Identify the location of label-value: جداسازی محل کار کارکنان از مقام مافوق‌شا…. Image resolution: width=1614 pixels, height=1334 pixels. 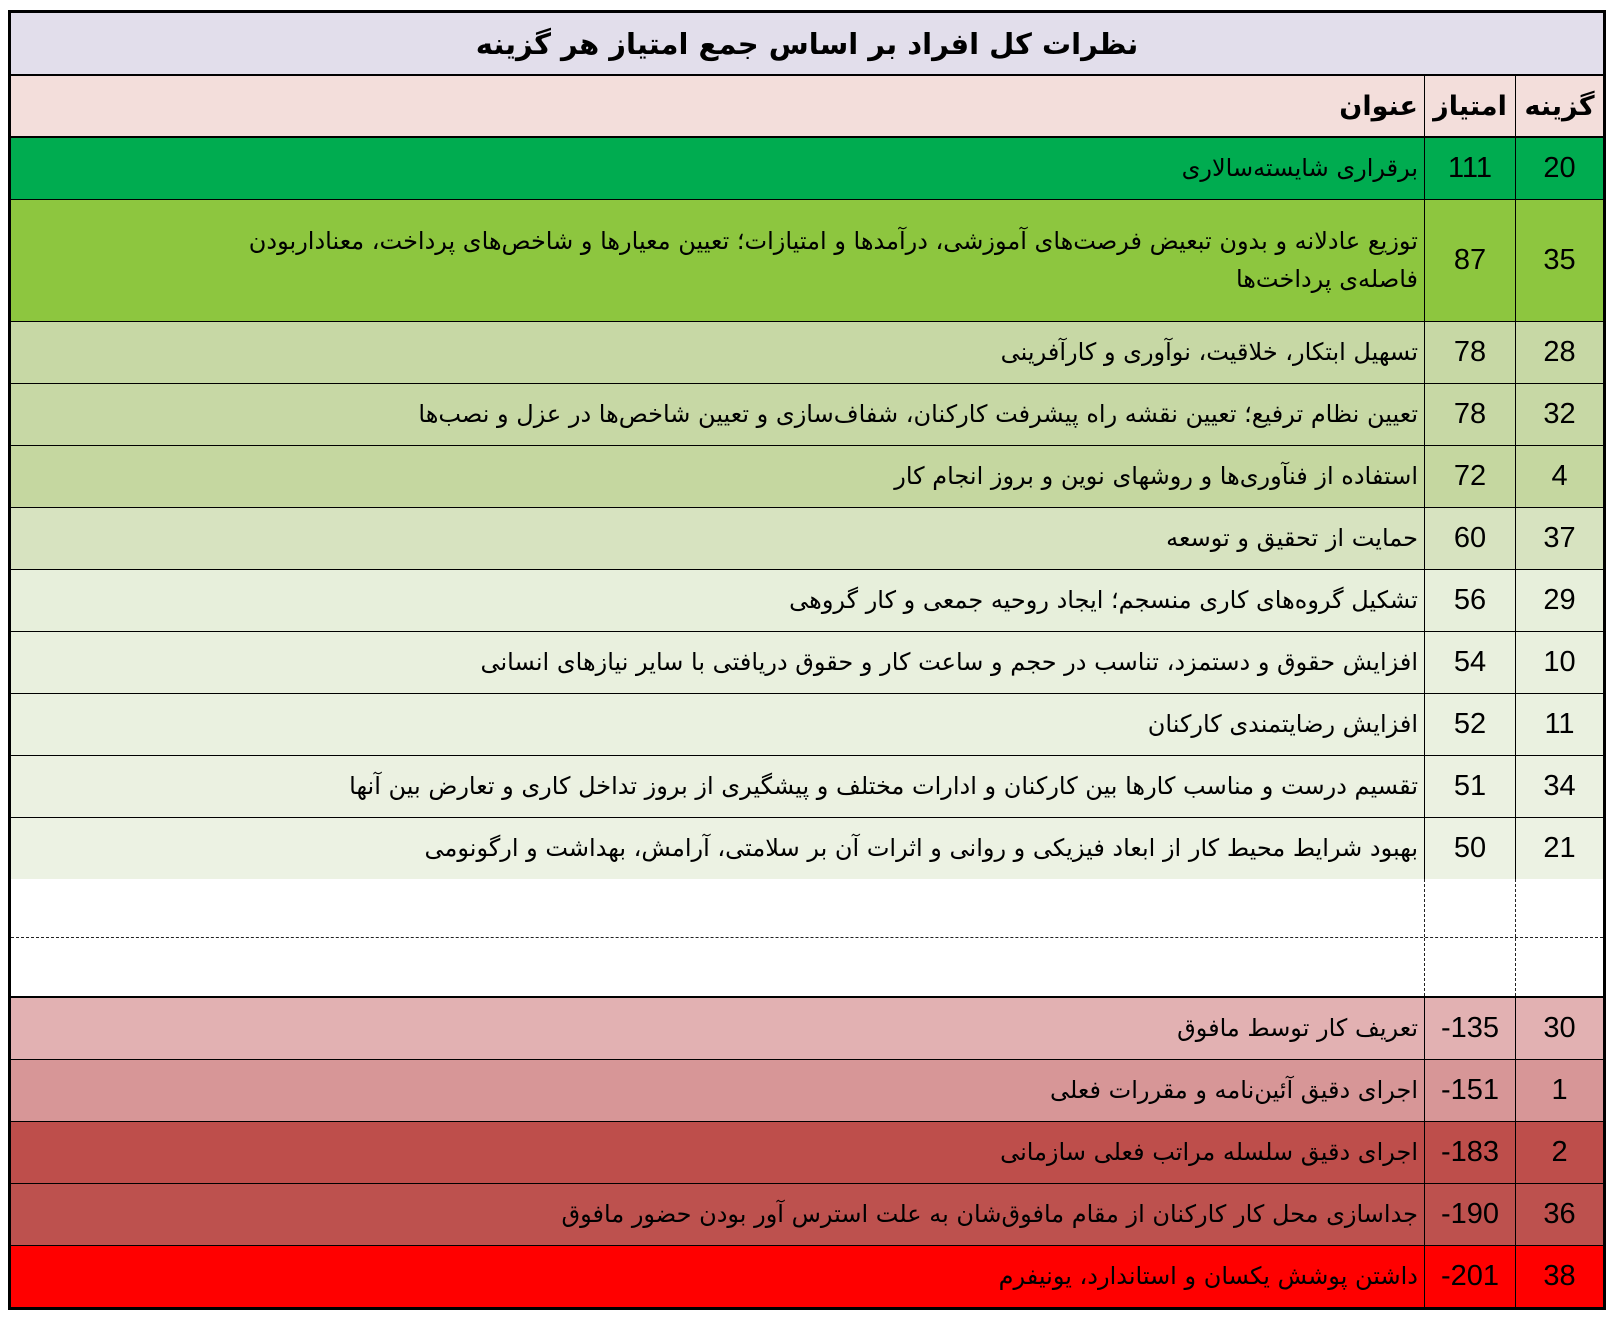
(989, 1213).